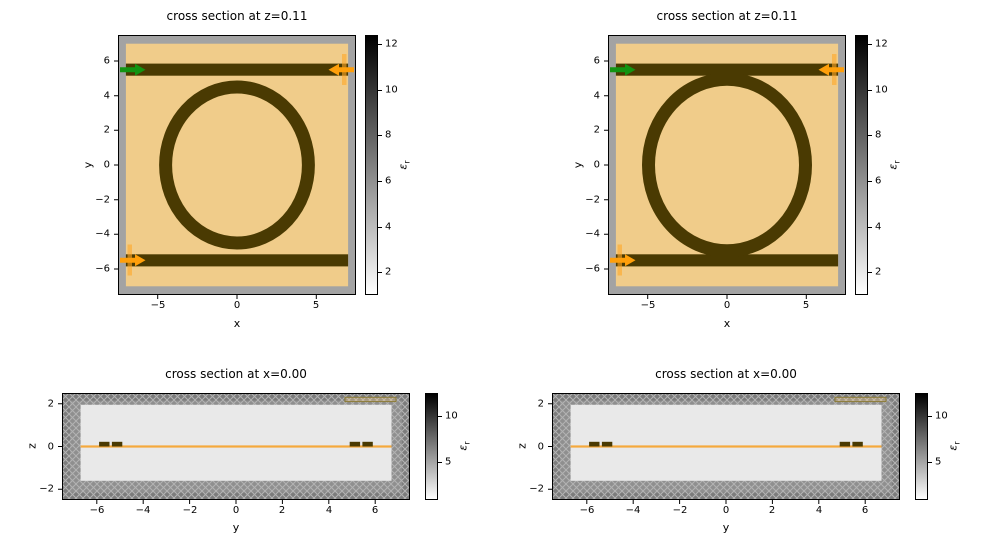  I want to click on waveguide-bottom, so click(237, 260).